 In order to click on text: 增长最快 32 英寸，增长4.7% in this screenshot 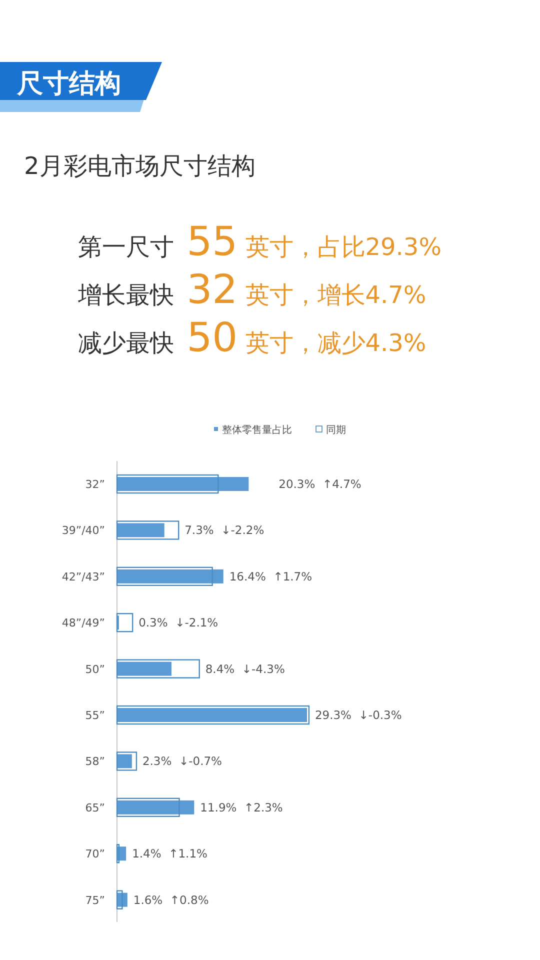, I will do `click(251, 290)`.